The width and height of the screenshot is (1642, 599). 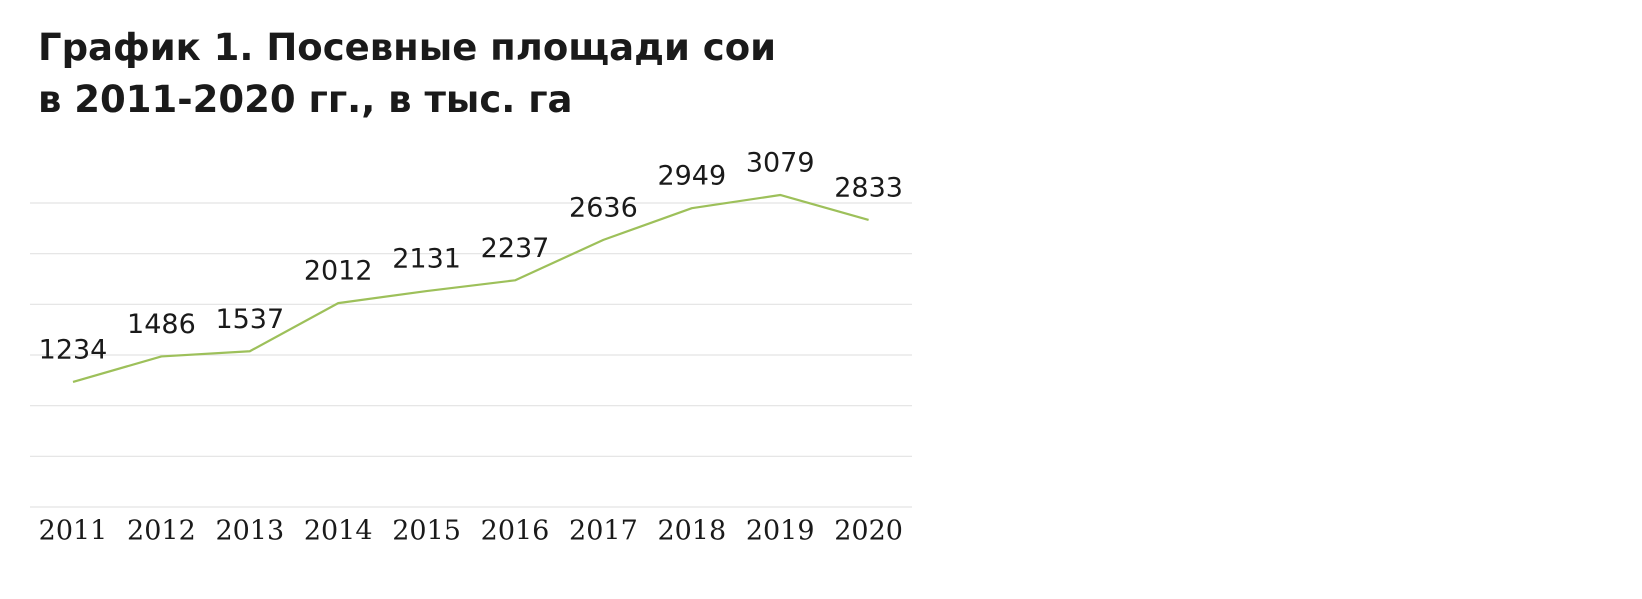 I want to click on chart-title: График 1. Посевные площади сои, so click(x=407, y=47).